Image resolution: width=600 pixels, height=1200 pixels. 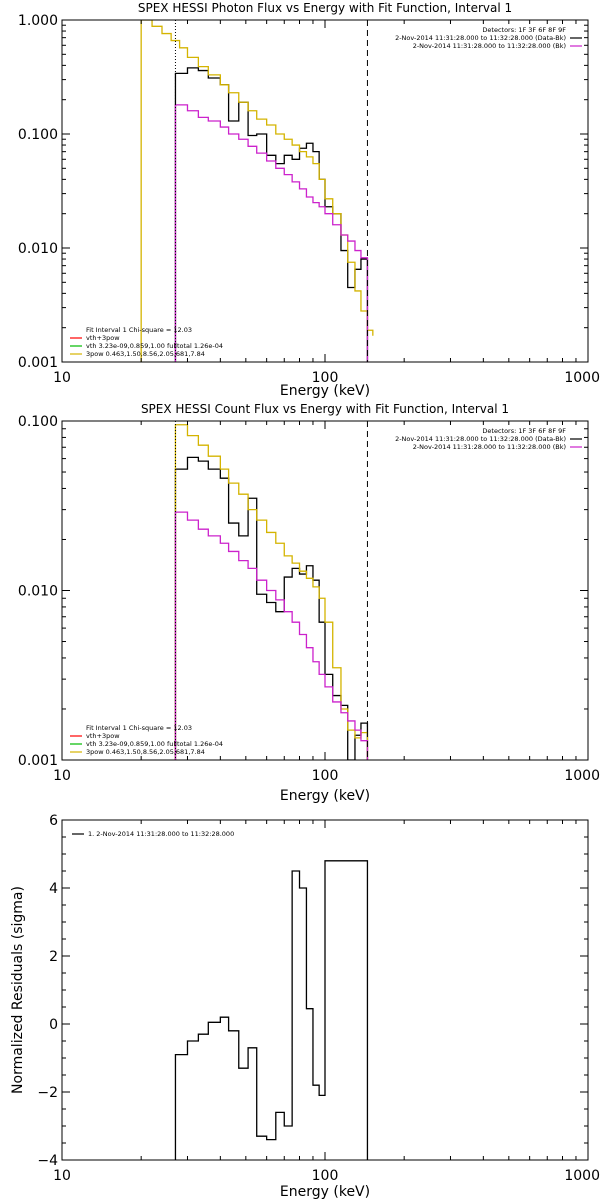 I want to click on y-tick-label: 0, so click(x=53, y=1025).